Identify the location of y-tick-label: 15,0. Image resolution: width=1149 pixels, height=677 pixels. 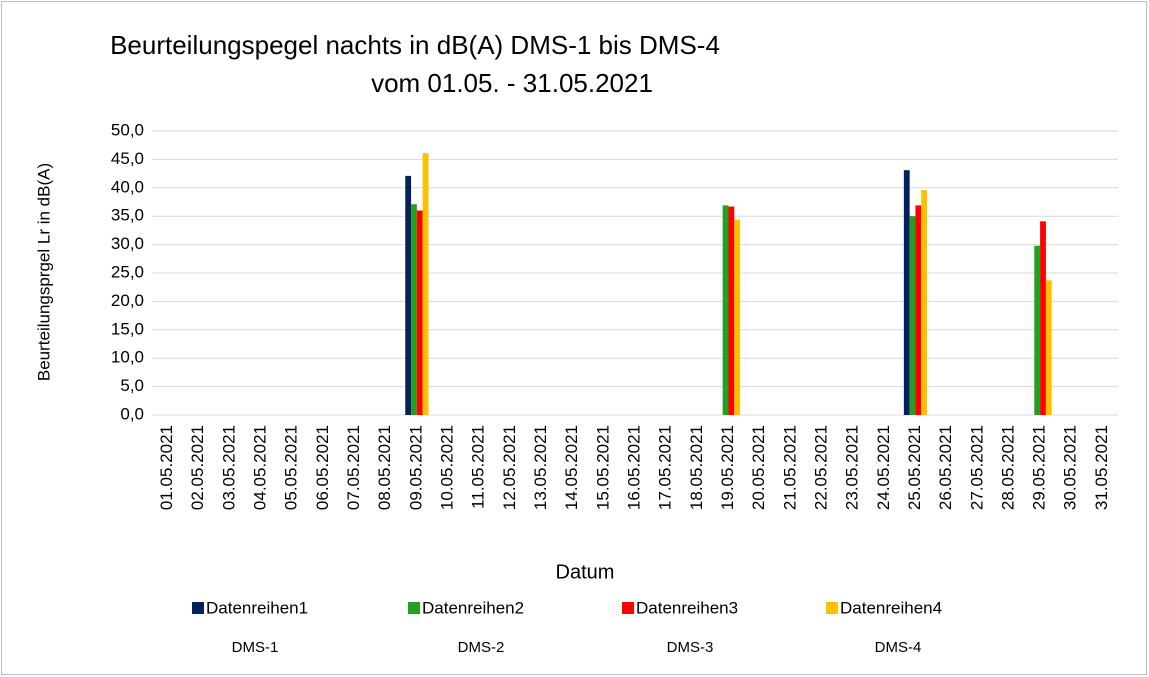
(127, 328).